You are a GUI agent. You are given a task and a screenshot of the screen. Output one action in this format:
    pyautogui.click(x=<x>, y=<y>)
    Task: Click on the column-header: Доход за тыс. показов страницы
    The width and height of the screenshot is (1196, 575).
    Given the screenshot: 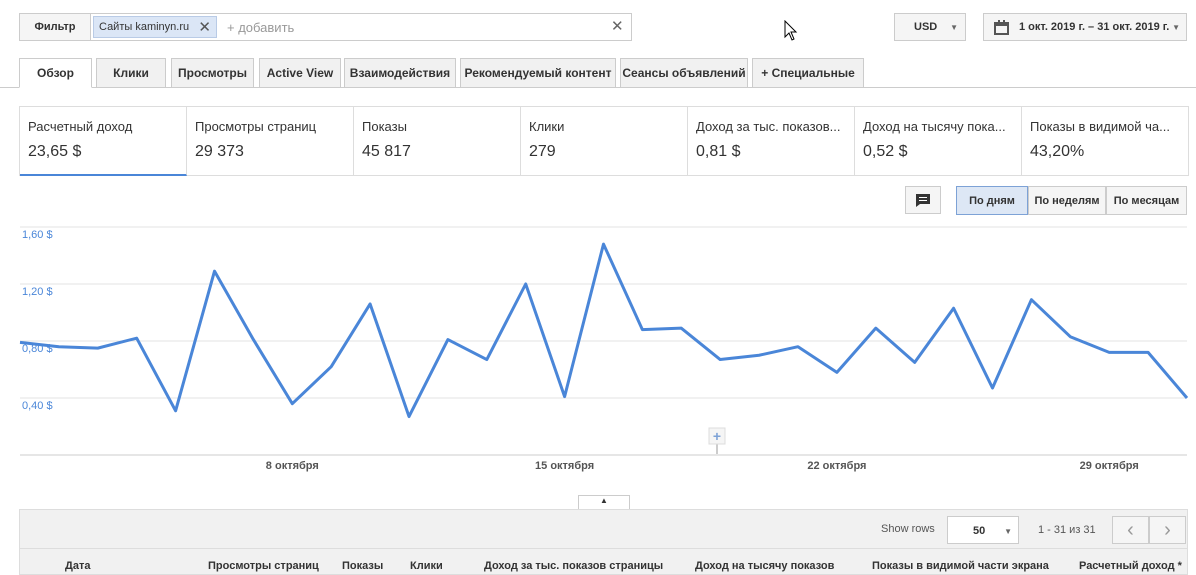 What is the action you would take?
    pyautogui.click(x=574, y=566)
    